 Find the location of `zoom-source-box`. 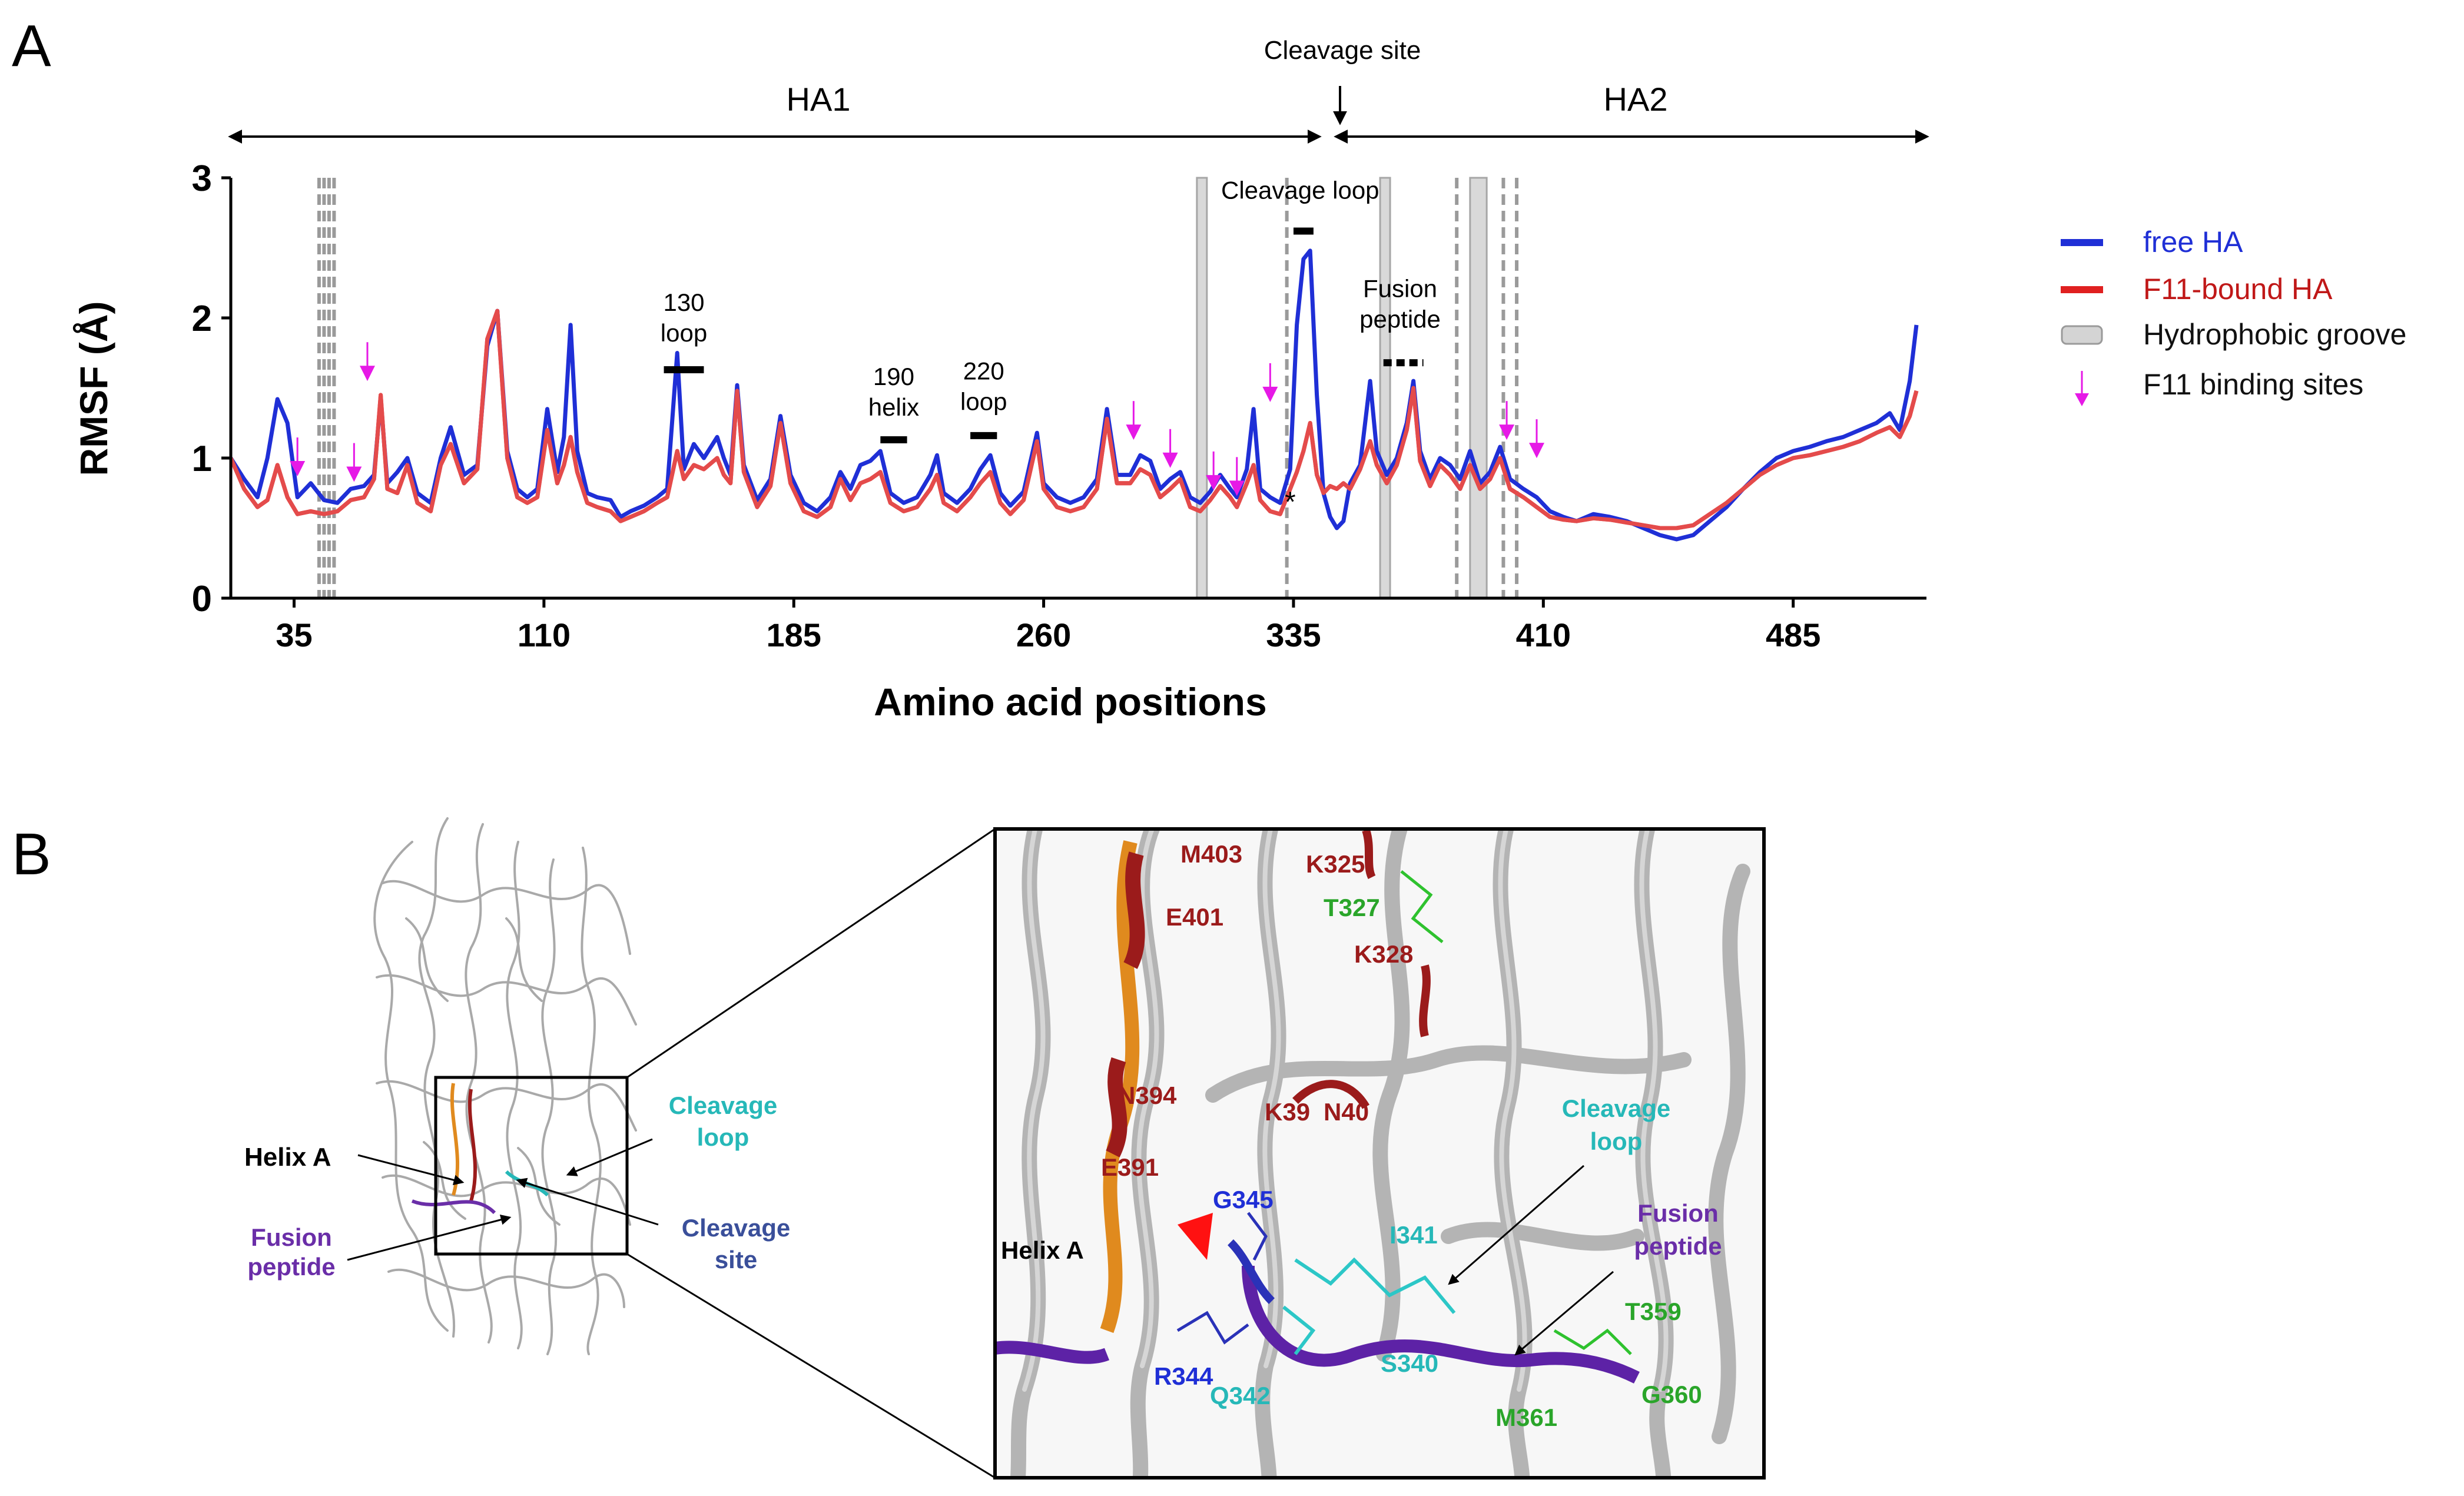

zoom-source-box is located at coordinates (531, 1166).